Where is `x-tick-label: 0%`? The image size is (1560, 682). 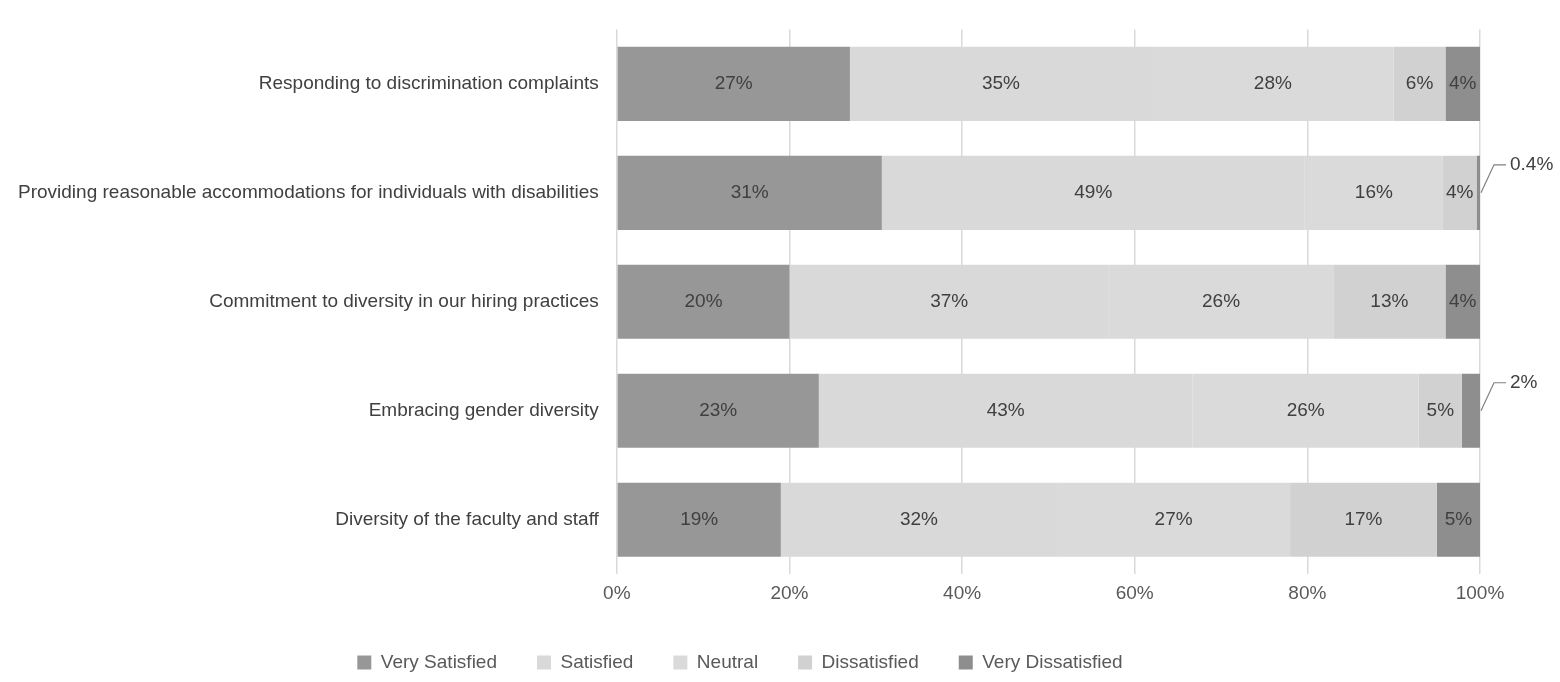
x-tick-label: 0% is located at coordinates (617, 592).